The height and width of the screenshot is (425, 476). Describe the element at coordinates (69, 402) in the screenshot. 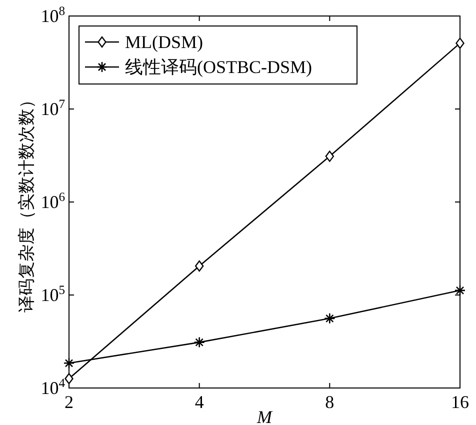

I see `x-tick-label: 2` at that location.